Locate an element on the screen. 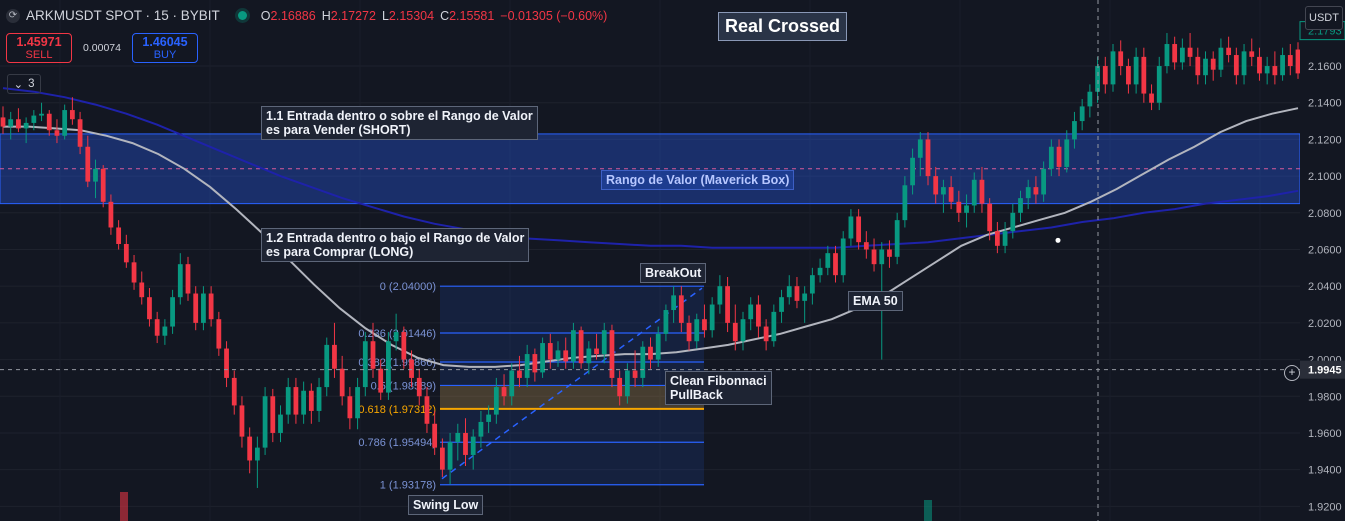 The width and height of the screenshot is (1345, 521). y-tick-label: 2.1000 is located at coordinates (1325, 177).